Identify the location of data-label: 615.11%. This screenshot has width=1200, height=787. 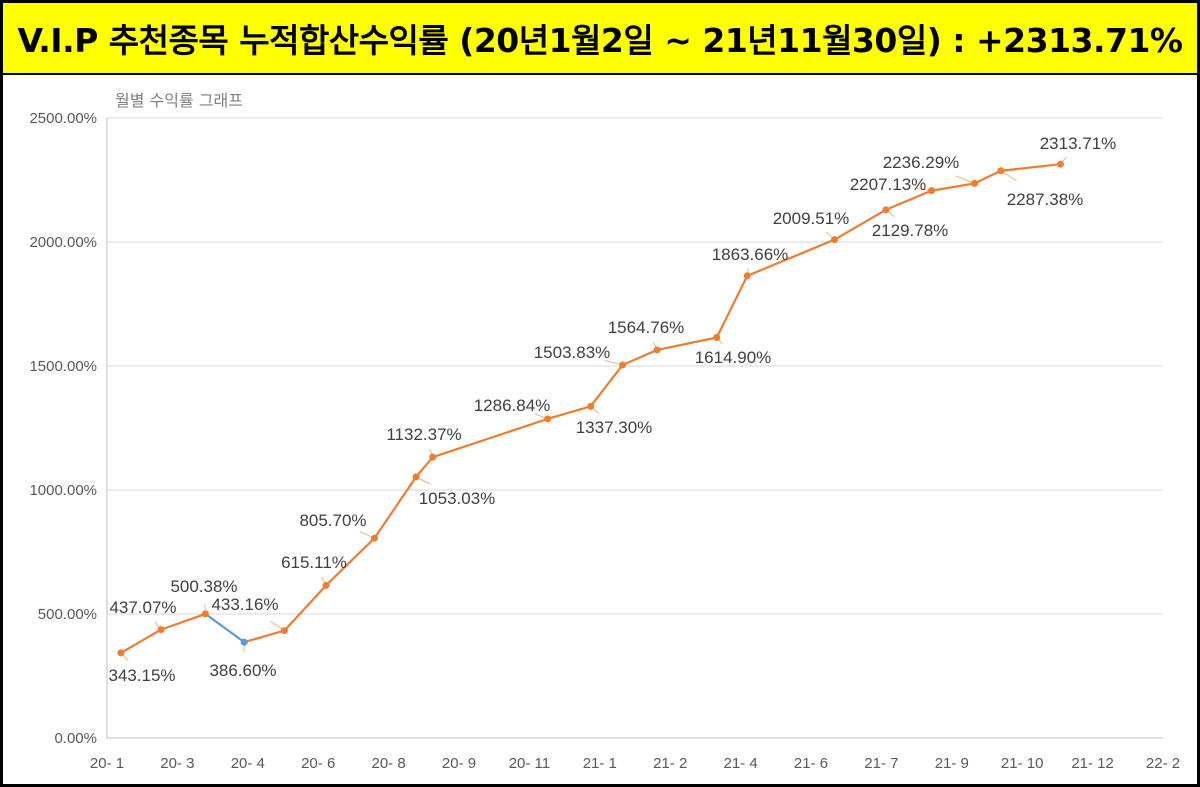
(314, 562).